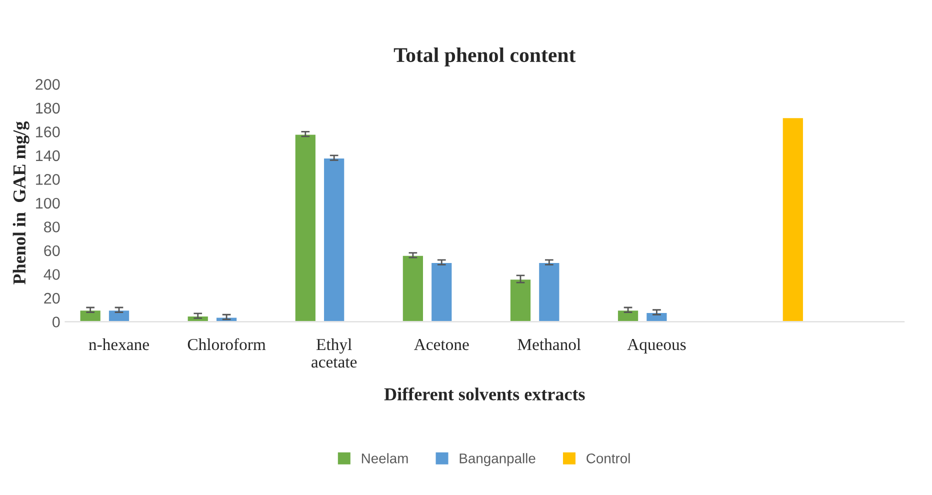 The image size is (932, 495). Describe the element at coordinates (227, 344) in the screenshot. I see `x-tick-label: Chloroform` at that location.